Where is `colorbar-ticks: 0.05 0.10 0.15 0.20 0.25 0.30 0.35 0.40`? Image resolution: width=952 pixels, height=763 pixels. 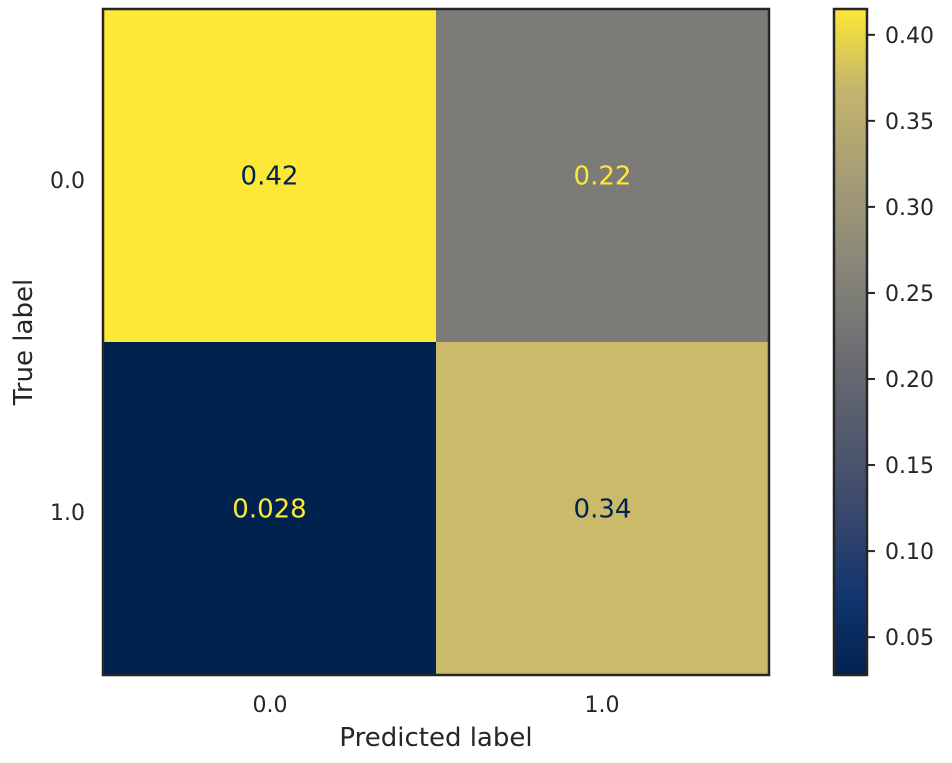
colorbar-ticks: 0.05 0.10 0.15 0.20 0.25 0.30 0.35 0.40 is located at coordinates (900, 337).